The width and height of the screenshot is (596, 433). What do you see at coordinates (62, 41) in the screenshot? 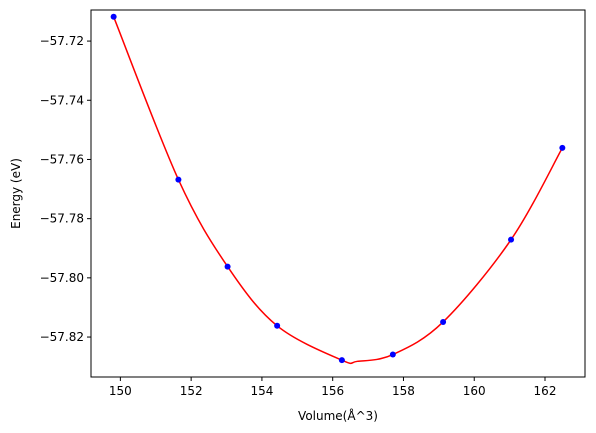
I see `y-tick-label: −57.72` at bounding box center [62, 41].